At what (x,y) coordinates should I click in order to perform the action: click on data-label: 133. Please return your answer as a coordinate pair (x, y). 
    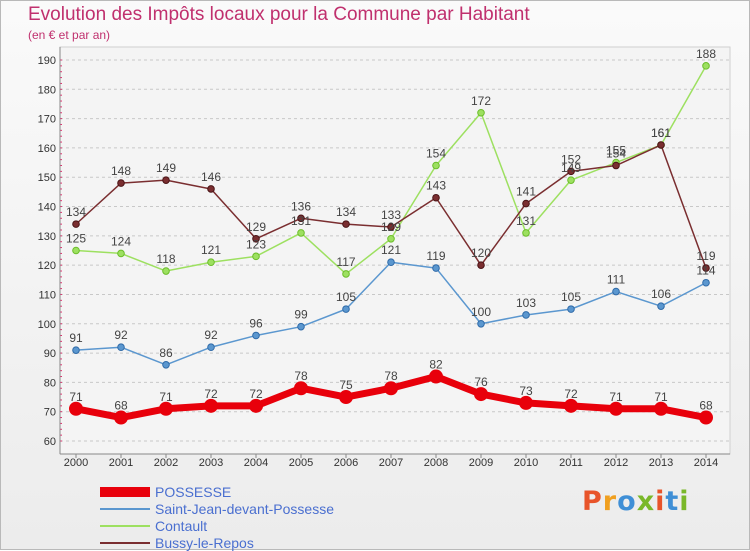
    Looking at the image, I should click on (391, 215).